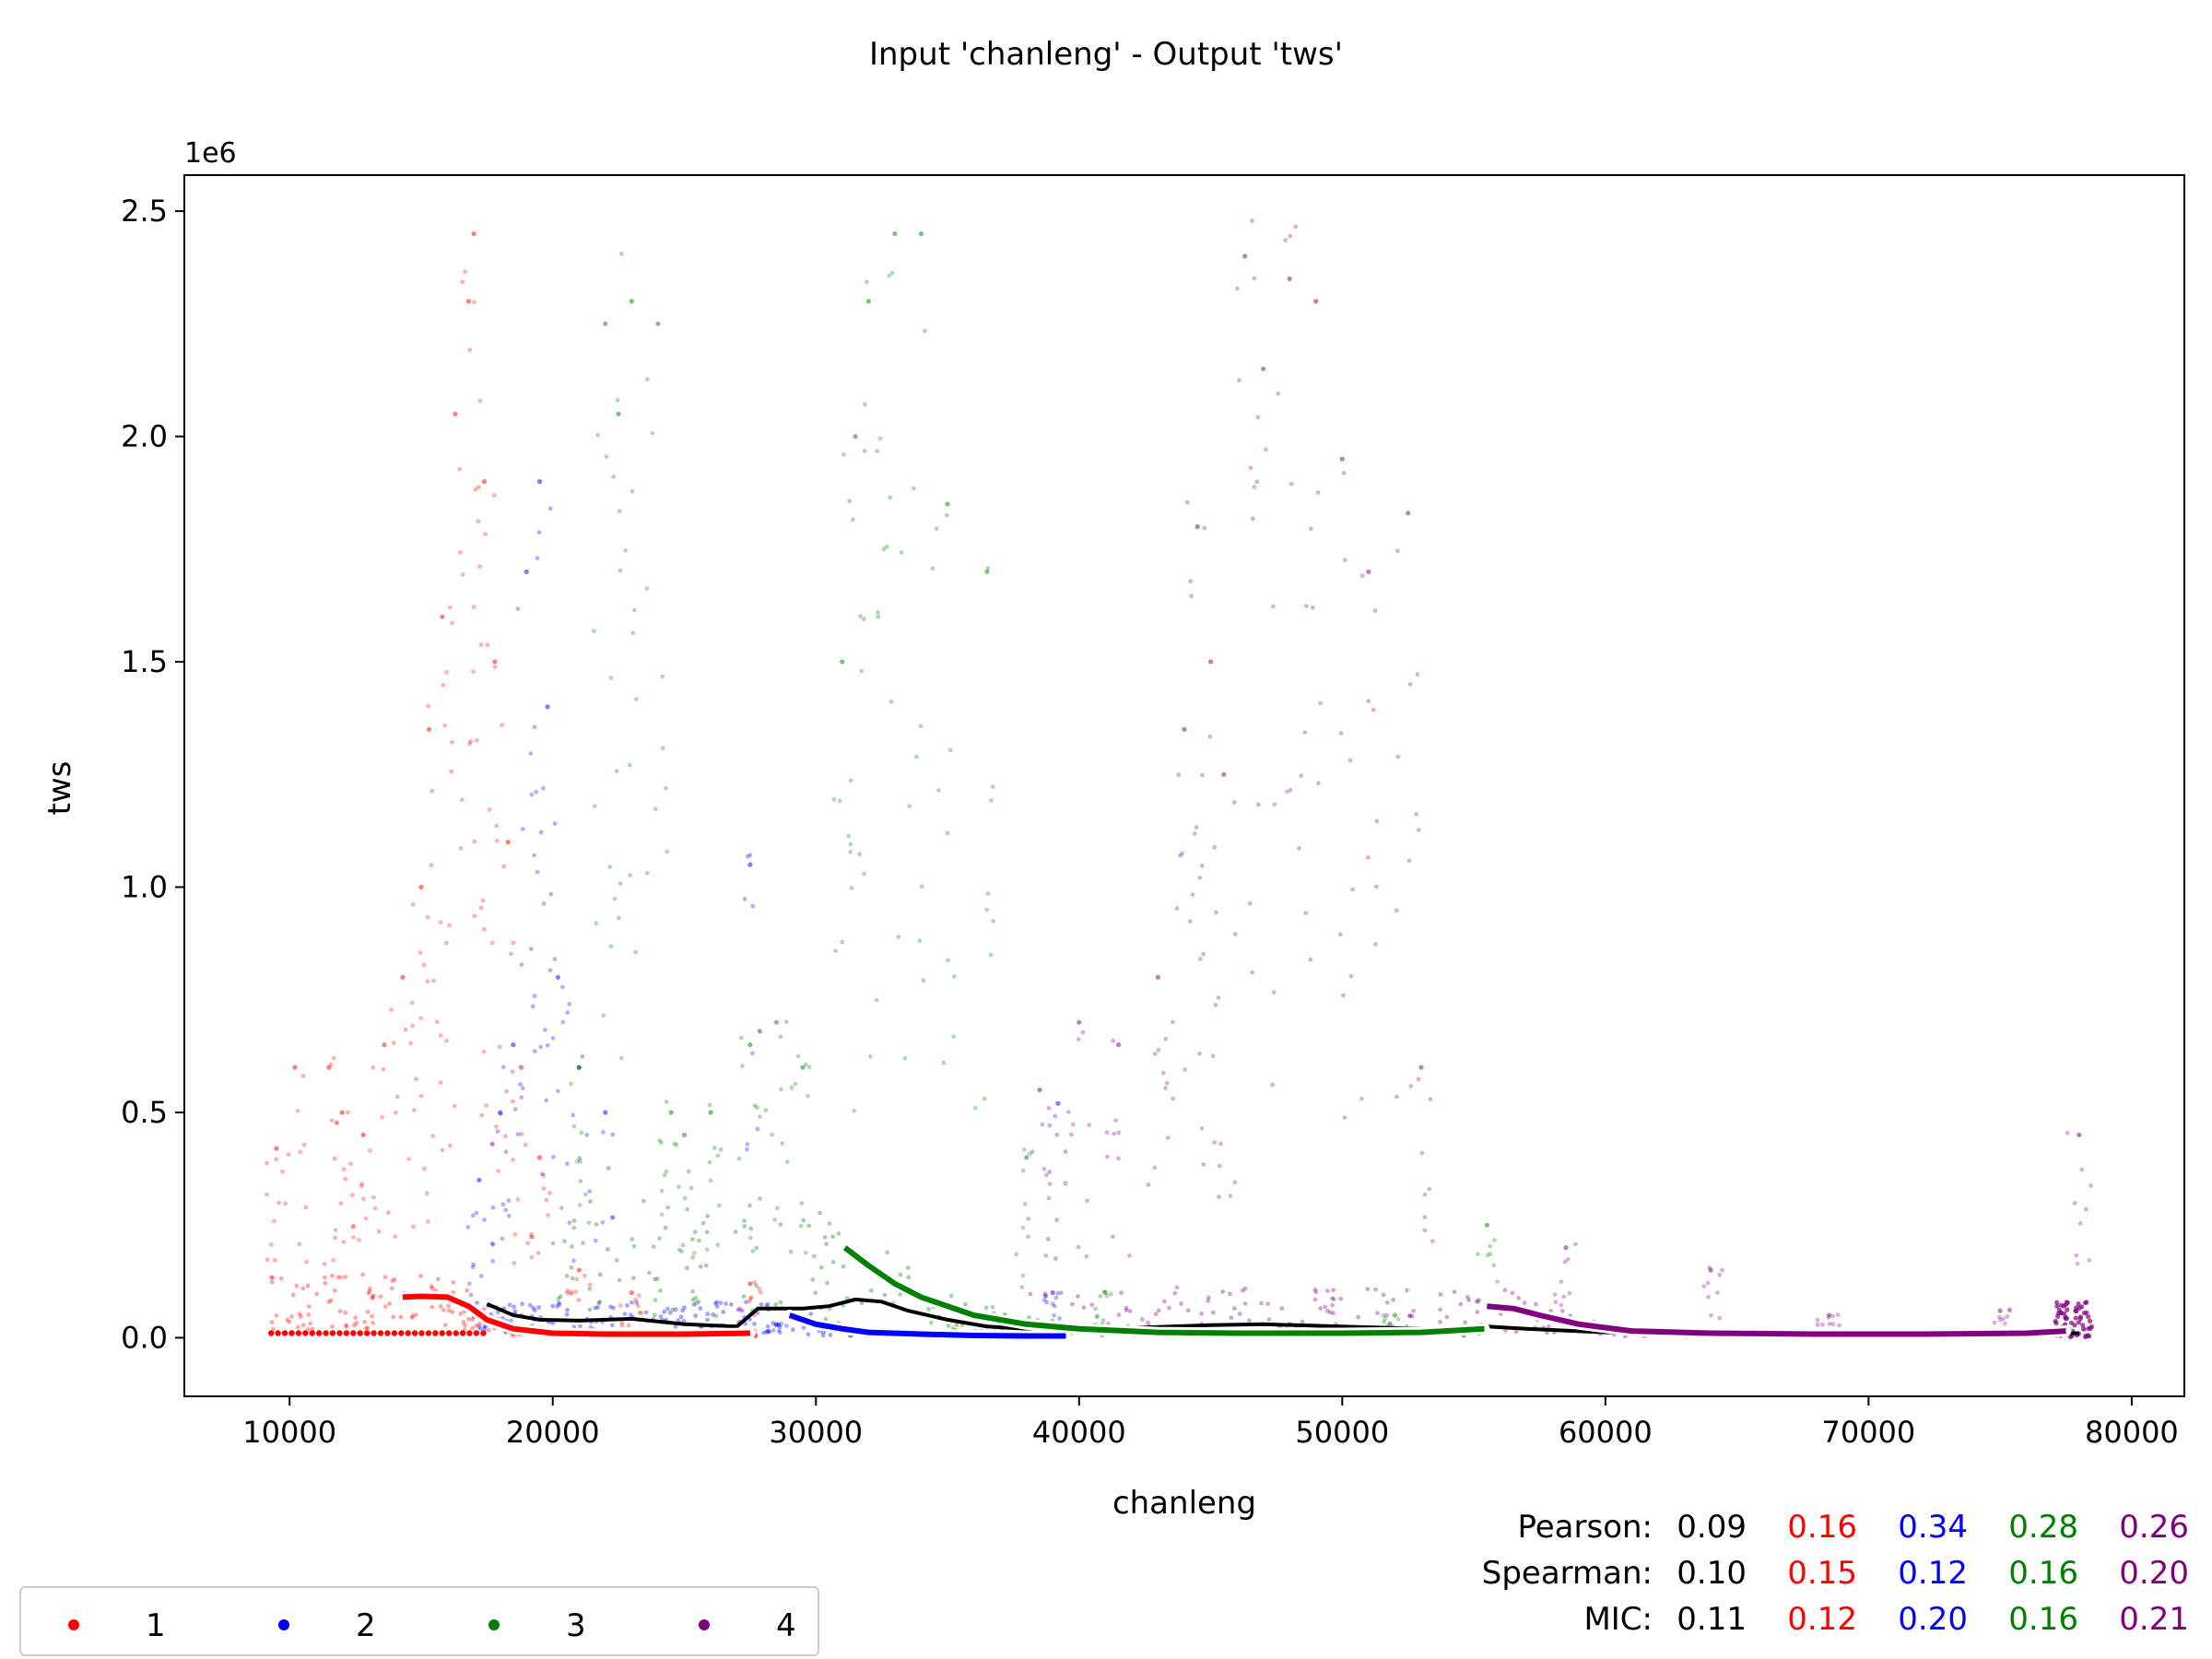 This screenshot has width=2212, height=1659. Describe the element at coordinates (1822, 1619) in the screenshot. I see `stats-value: 0.12` at that location.